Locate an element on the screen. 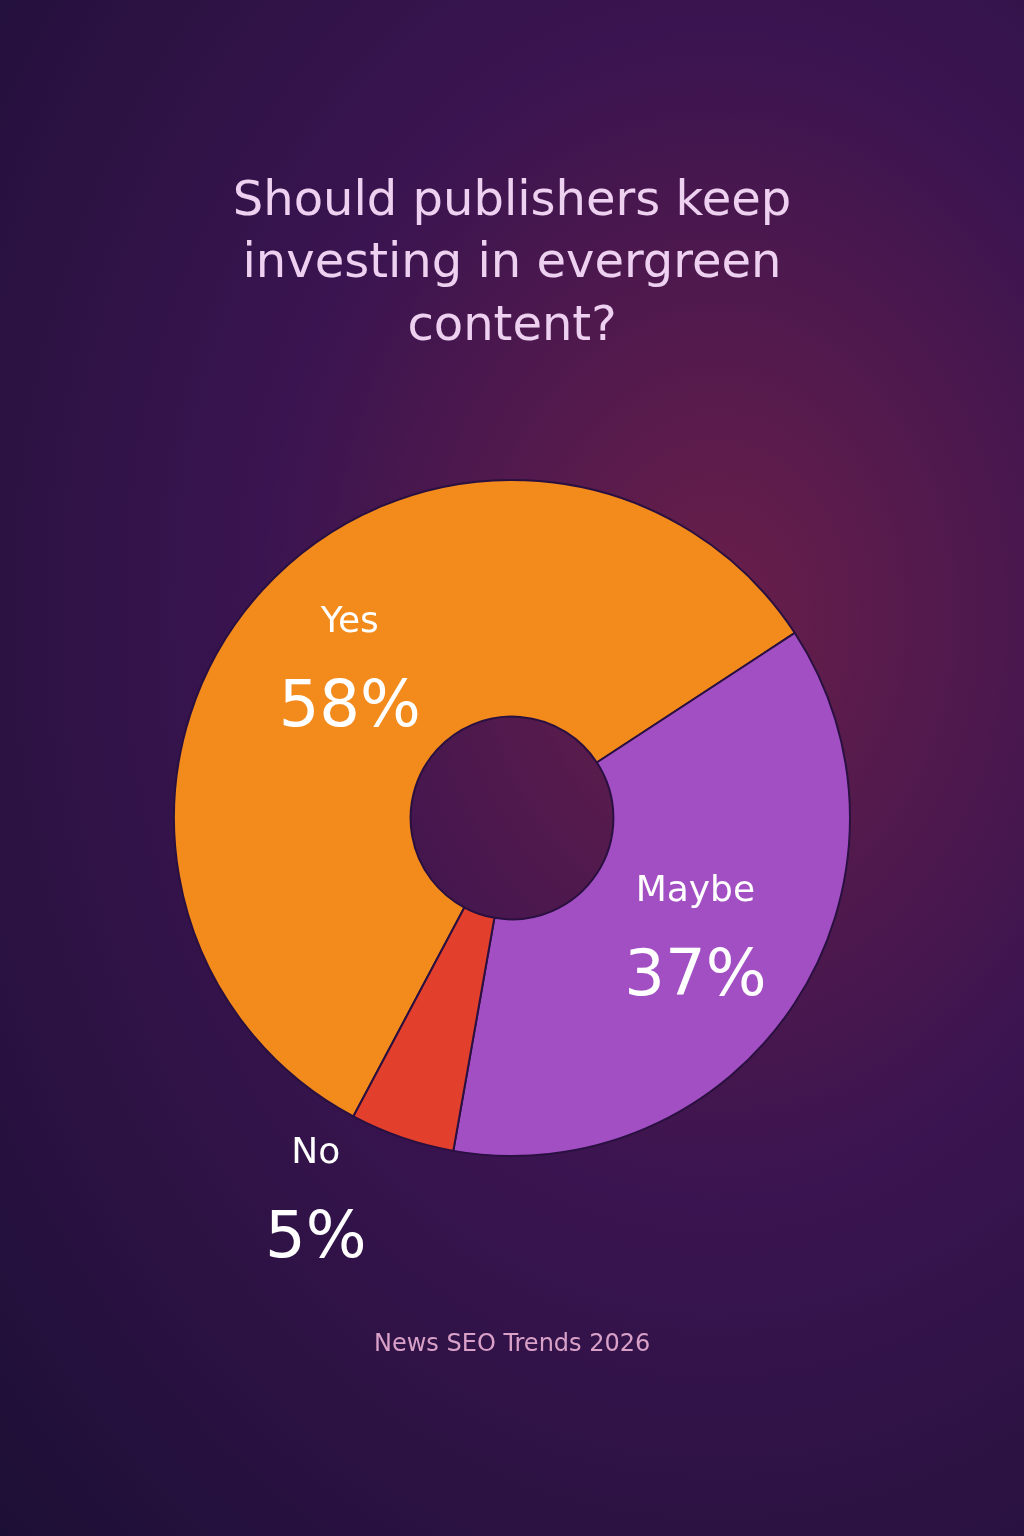  data-label: 37% is located at coordinates (695, 972).